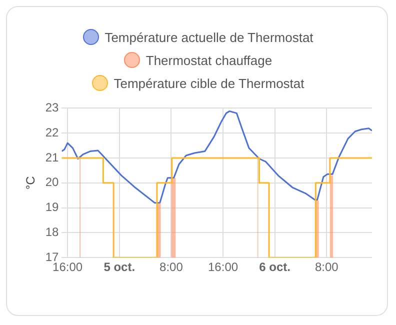 The image size is (396, 325). Describe the element at coordinates (31, 183) in the screenshot. I see `y-axis-title: °C` at that location.